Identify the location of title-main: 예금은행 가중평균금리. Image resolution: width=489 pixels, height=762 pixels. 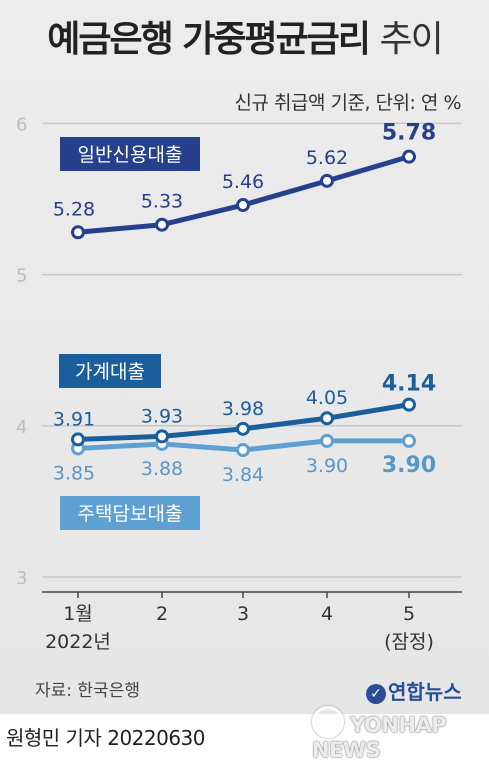
(209, 39).